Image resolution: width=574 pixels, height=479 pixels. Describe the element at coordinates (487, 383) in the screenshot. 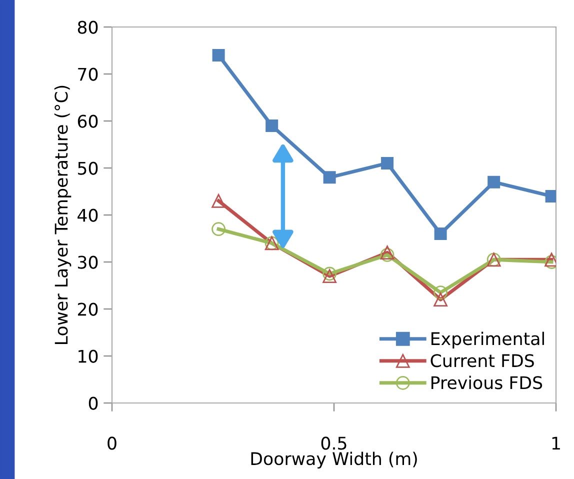

I see `legend-label: Previous FDS` at that location.